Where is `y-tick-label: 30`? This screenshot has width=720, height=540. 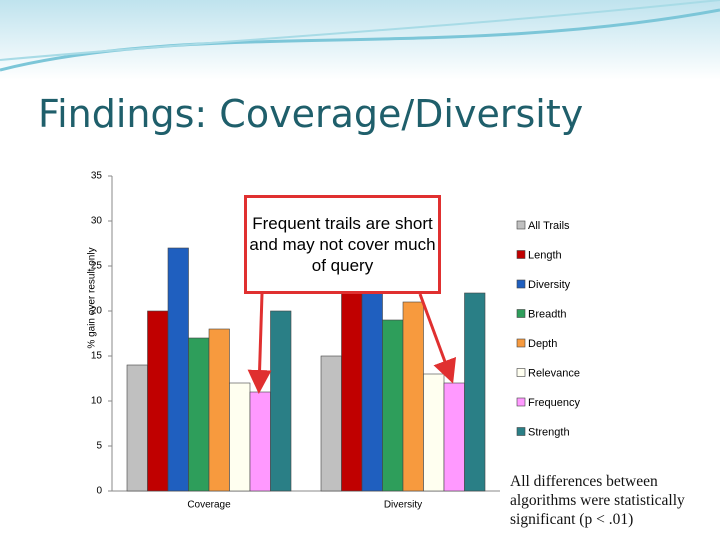 y-tick-label: 30 is located at coordinates (97, 221).